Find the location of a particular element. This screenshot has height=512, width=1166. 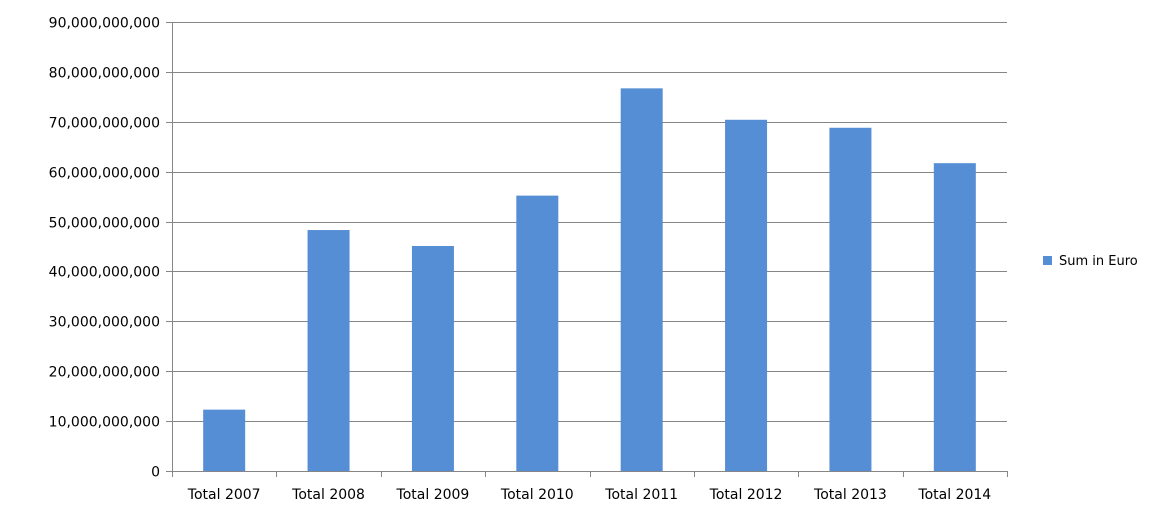

x-tick-label: Total 2009 is located at coordinates (433, 495).